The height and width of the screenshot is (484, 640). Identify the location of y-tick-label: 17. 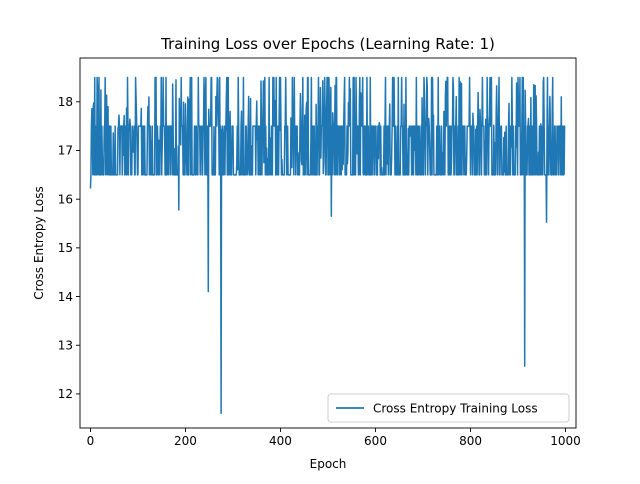
(65, 151).